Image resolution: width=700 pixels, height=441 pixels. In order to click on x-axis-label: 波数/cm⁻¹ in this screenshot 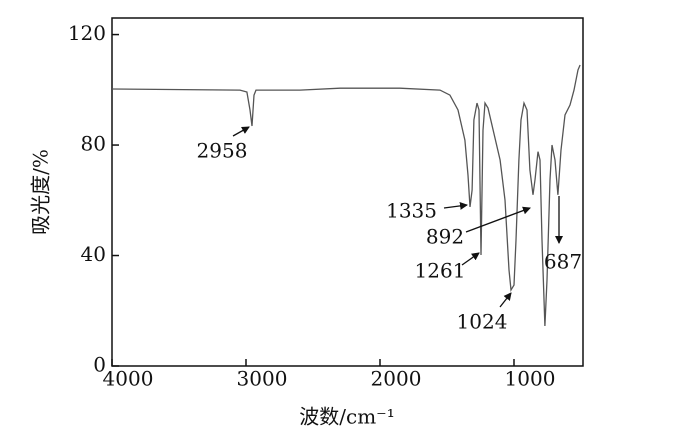, I will do `click(346, 417)`.